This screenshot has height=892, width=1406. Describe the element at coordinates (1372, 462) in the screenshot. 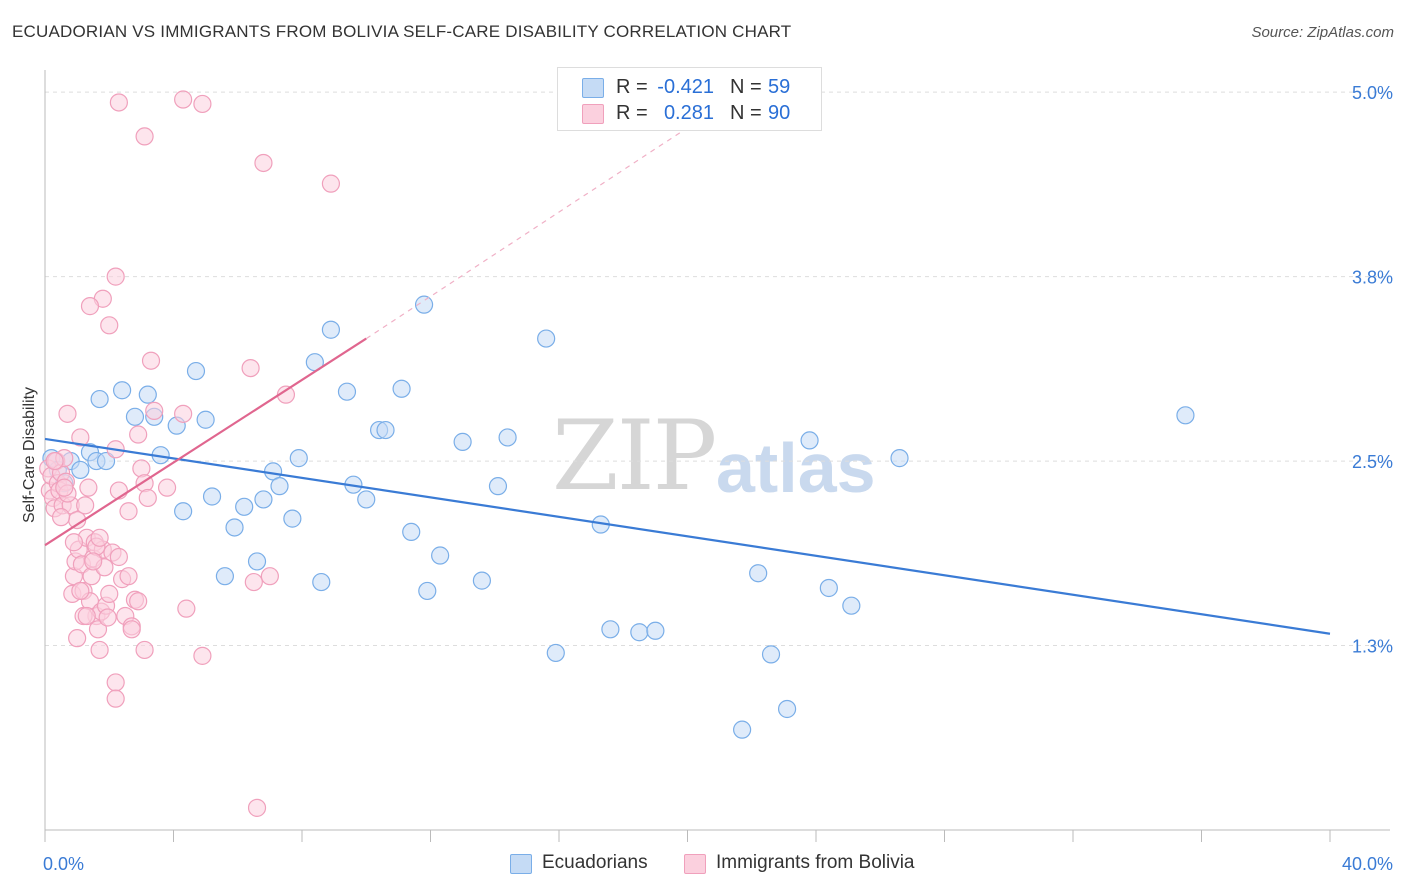

I see `y-tick-label: 2.5%` at that location.